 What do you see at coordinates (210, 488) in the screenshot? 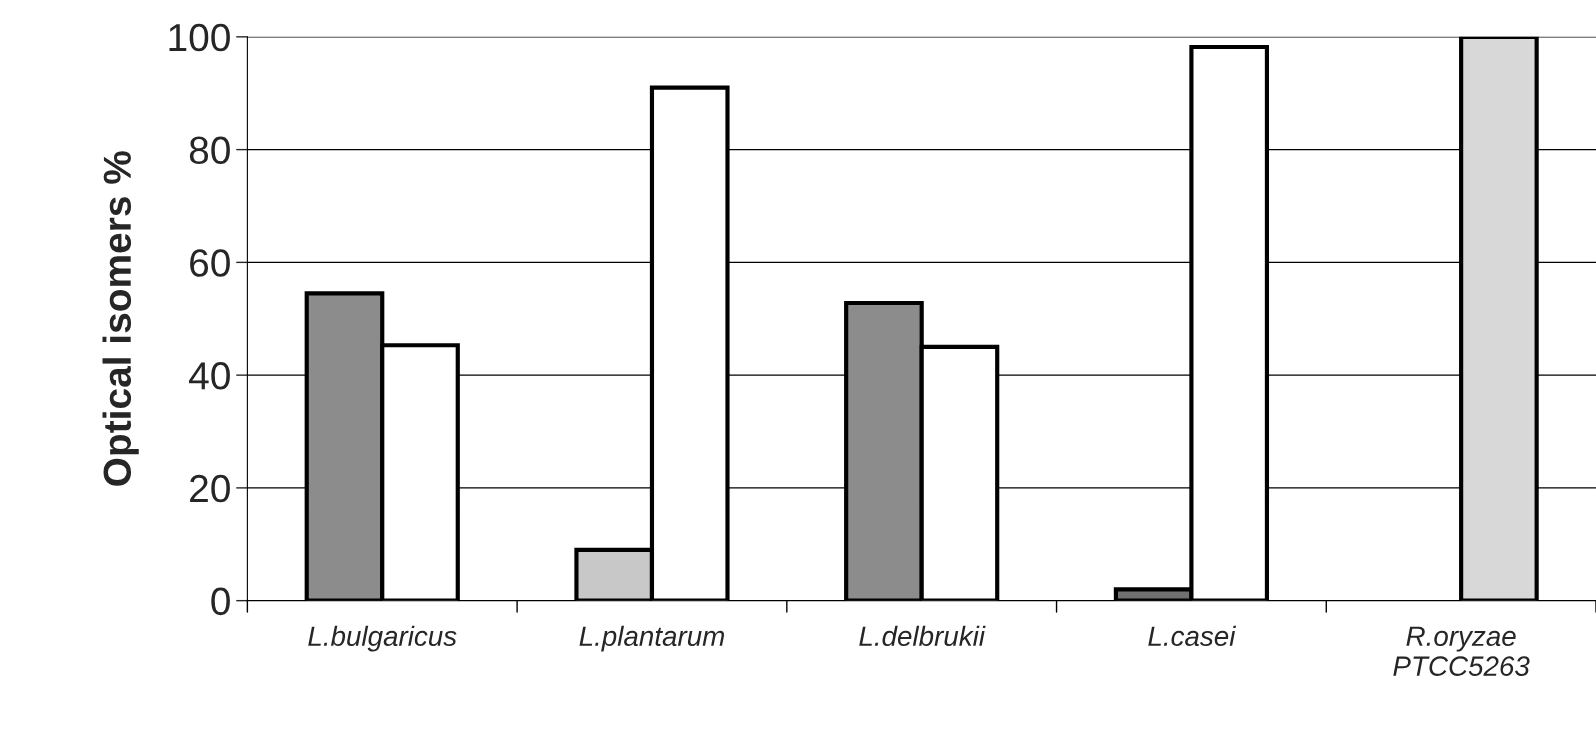
I see `y-tick-label: 20` at bounding box center [210, 488].